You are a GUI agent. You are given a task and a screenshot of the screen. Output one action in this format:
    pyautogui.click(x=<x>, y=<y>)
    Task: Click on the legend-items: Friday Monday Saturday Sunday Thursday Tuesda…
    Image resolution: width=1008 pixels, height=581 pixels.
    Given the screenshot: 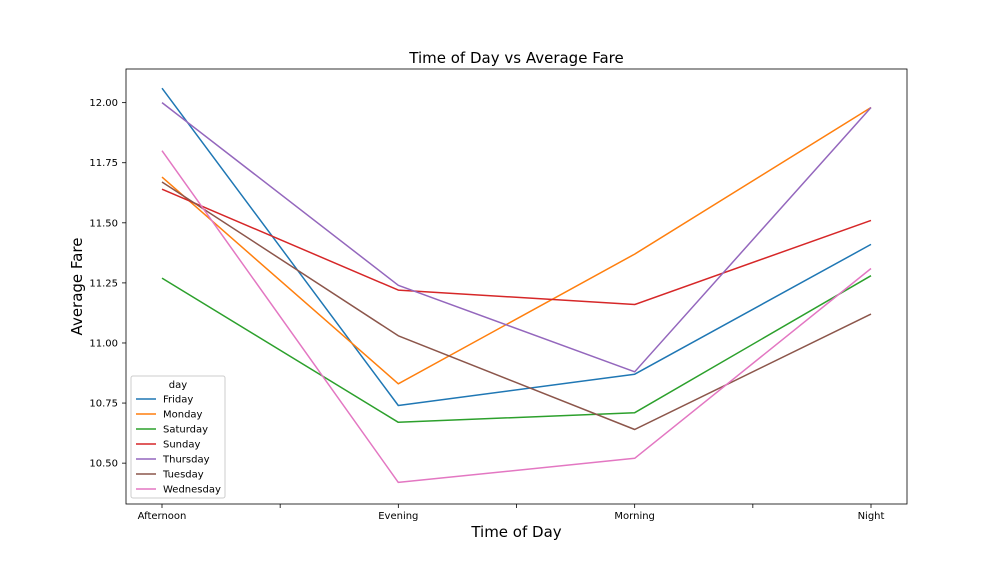 What is the action you would take?
    pyautogui.click(x=178, y=445)
    